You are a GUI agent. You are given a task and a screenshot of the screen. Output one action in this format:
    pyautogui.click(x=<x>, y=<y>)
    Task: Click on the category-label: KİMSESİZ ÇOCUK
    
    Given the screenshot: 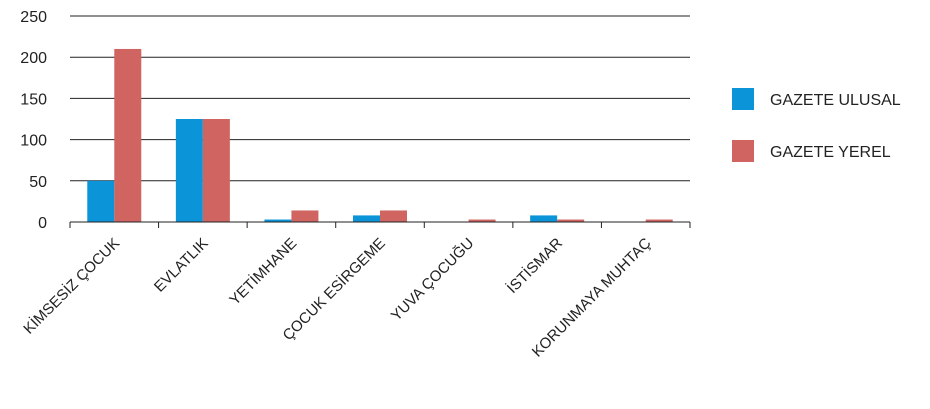 What is the action you would take?
    pyautogui.click(x=71, y=285)
    